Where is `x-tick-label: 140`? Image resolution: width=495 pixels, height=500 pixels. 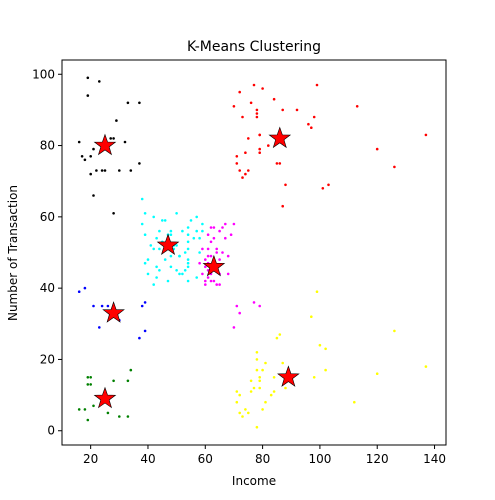 x-tick-label: 140 is located at coordinates (434, 459).